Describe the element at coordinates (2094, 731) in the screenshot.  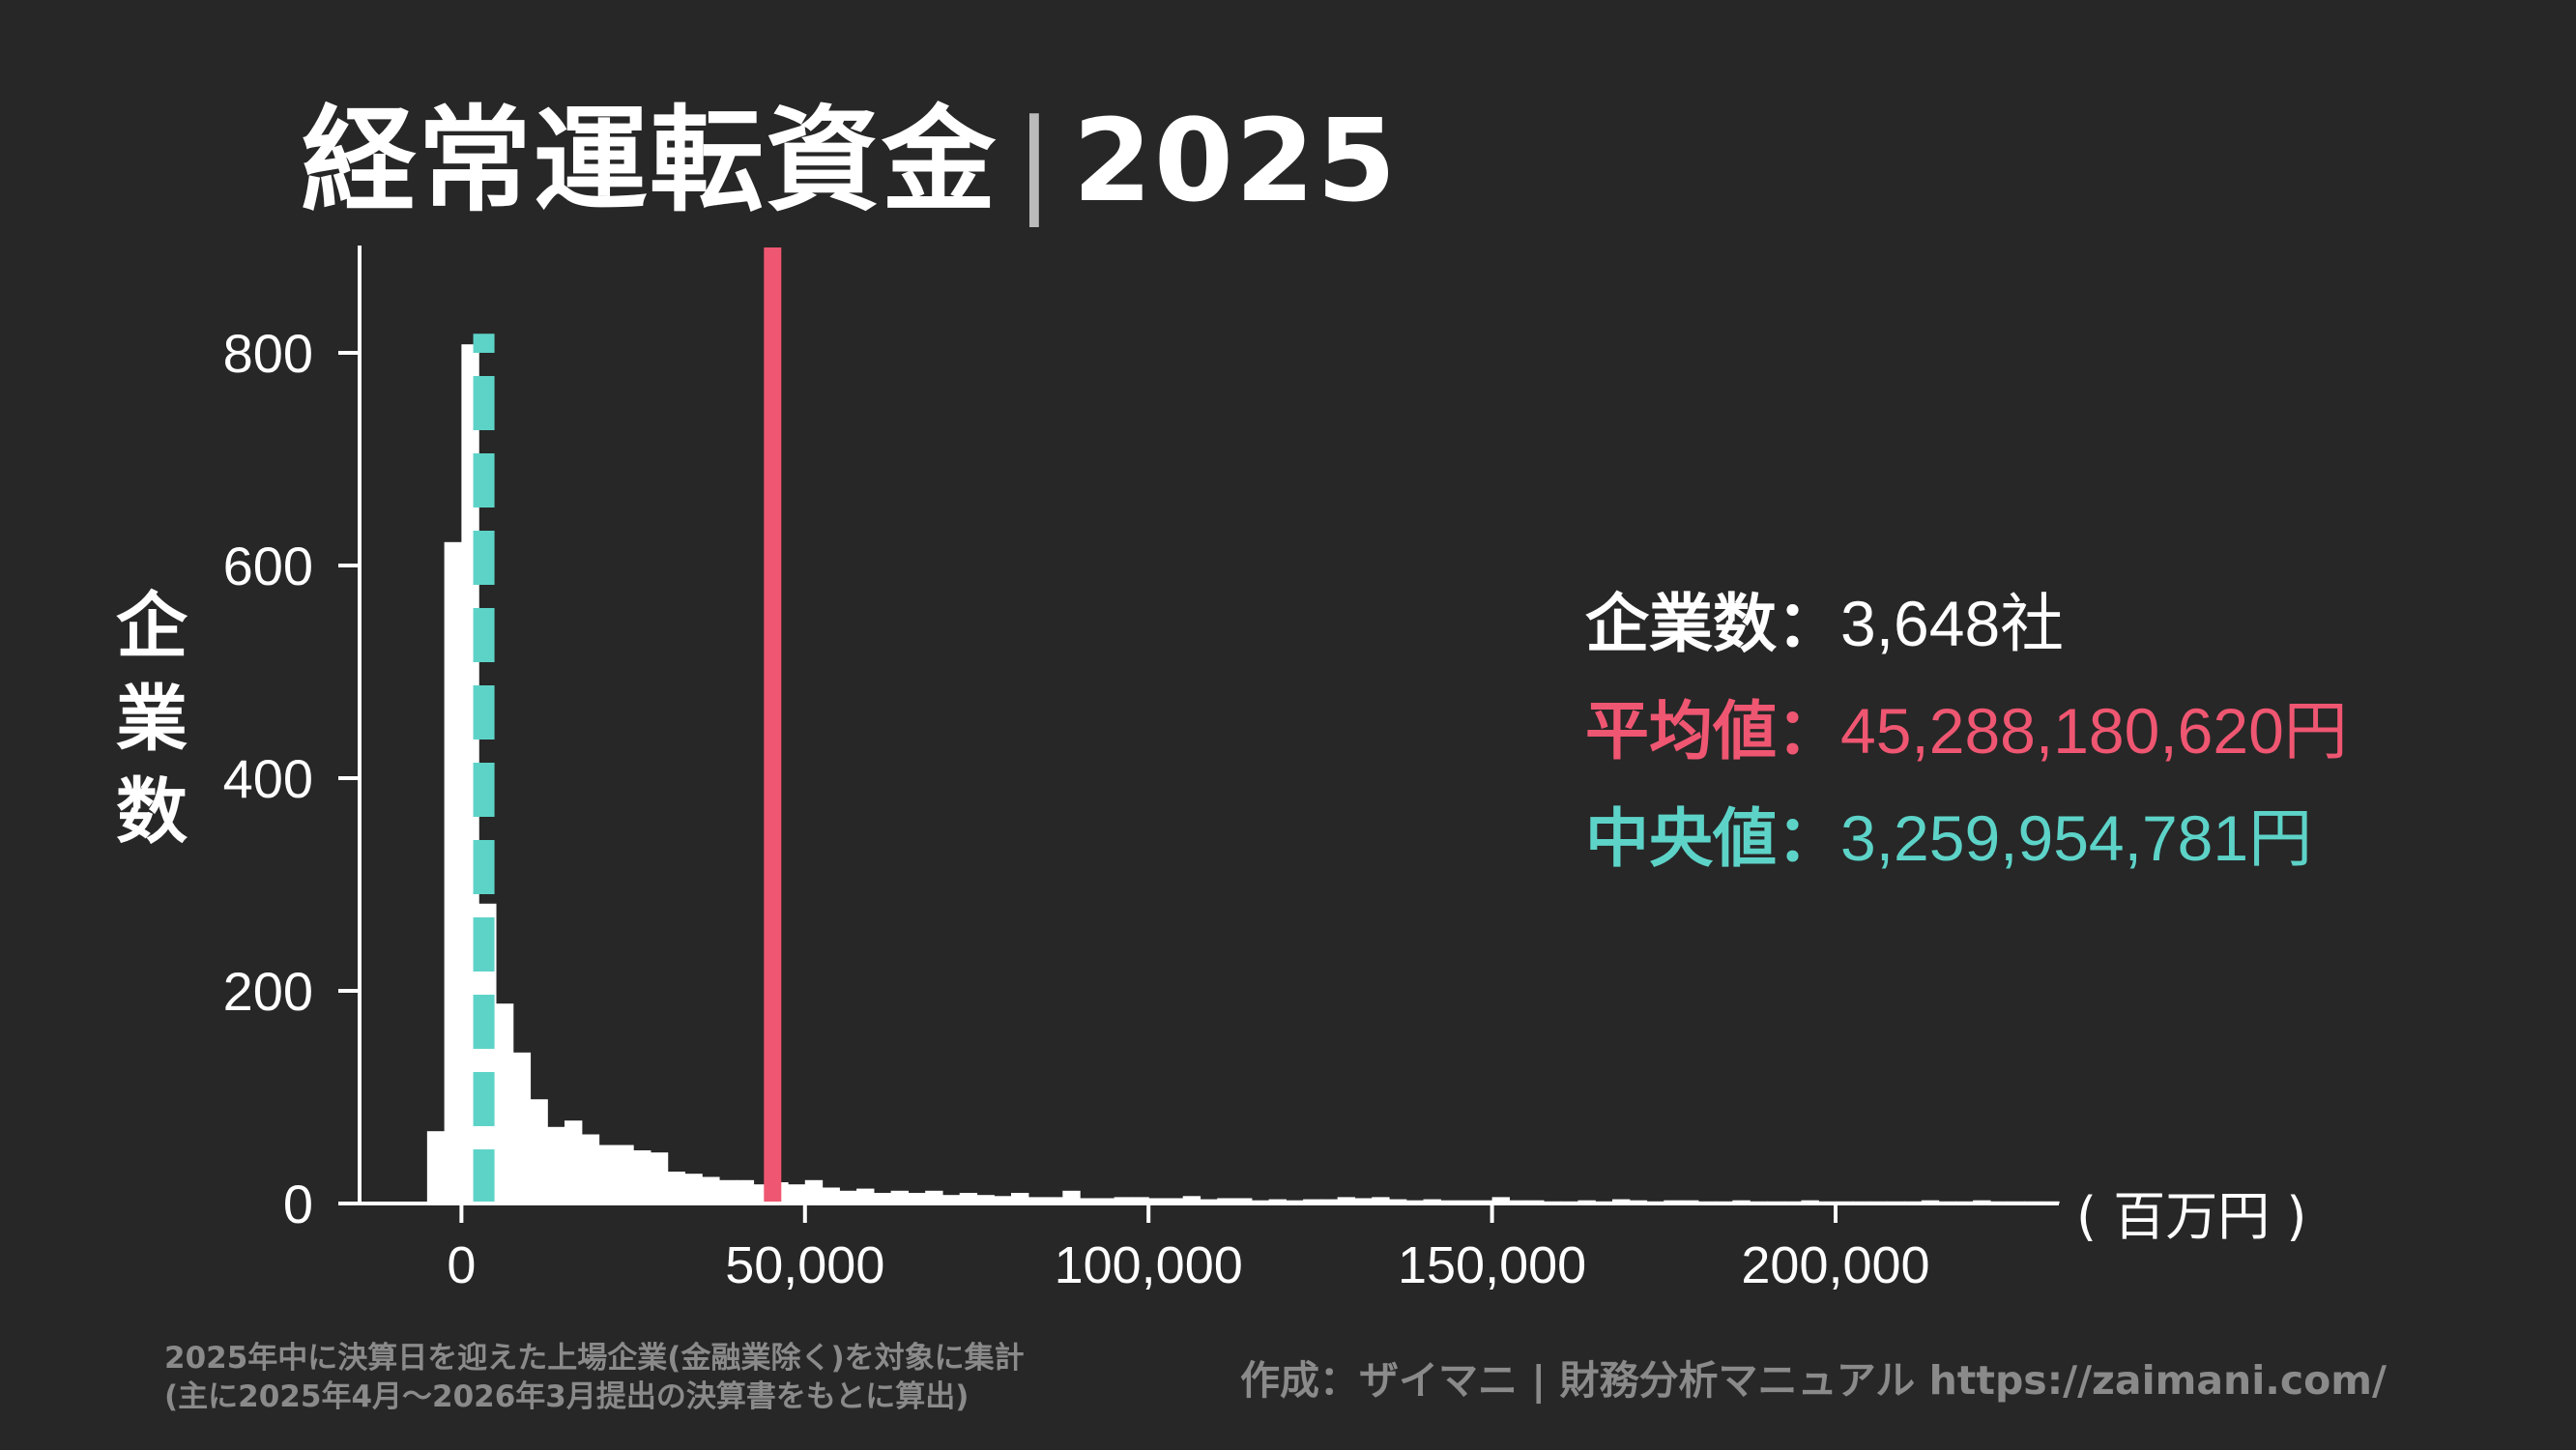
I see `stat-mean-value: 45,288,180,620円` at that location.